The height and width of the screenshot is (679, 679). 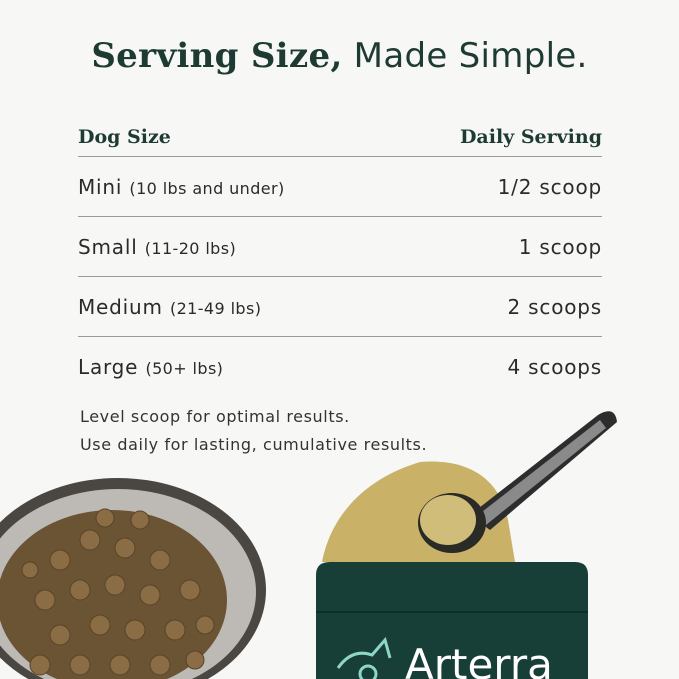 What do you see at coordinates (549, 186) in the screenshot?
I see `serving: 1/2 scoop` at bounding box center [549, 186].